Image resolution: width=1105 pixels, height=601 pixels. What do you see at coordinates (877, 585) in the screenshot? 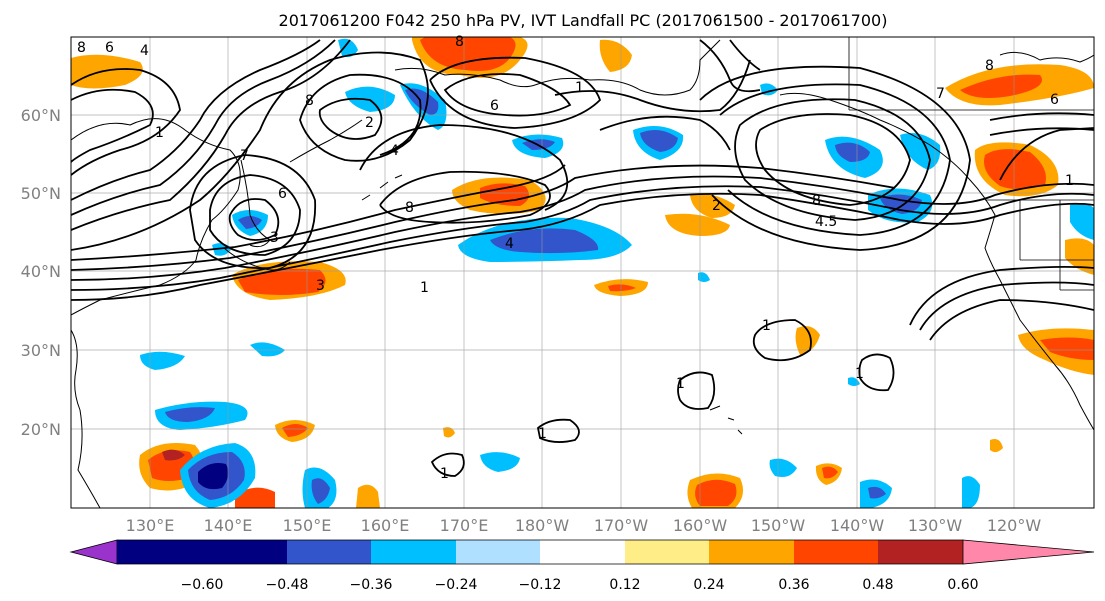
I see `colorbar-tick: 0.48` at bounding box center [877, 585].